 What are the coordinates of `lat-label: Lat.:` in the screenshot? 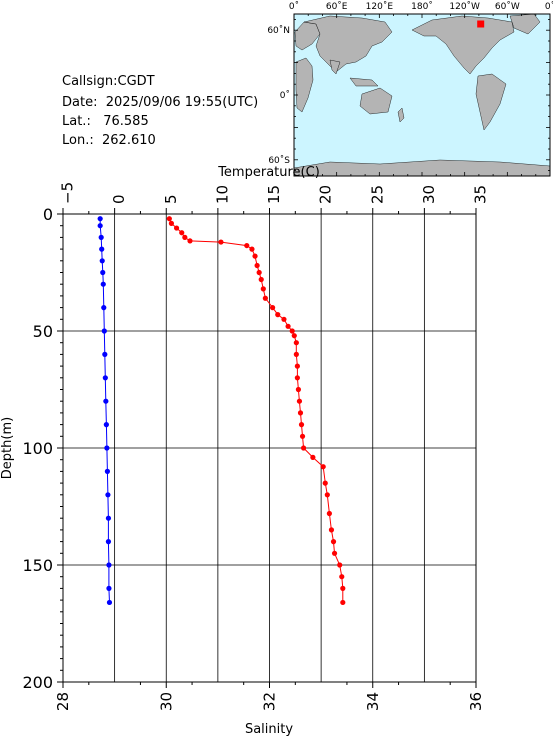 It's located at (76, 121).